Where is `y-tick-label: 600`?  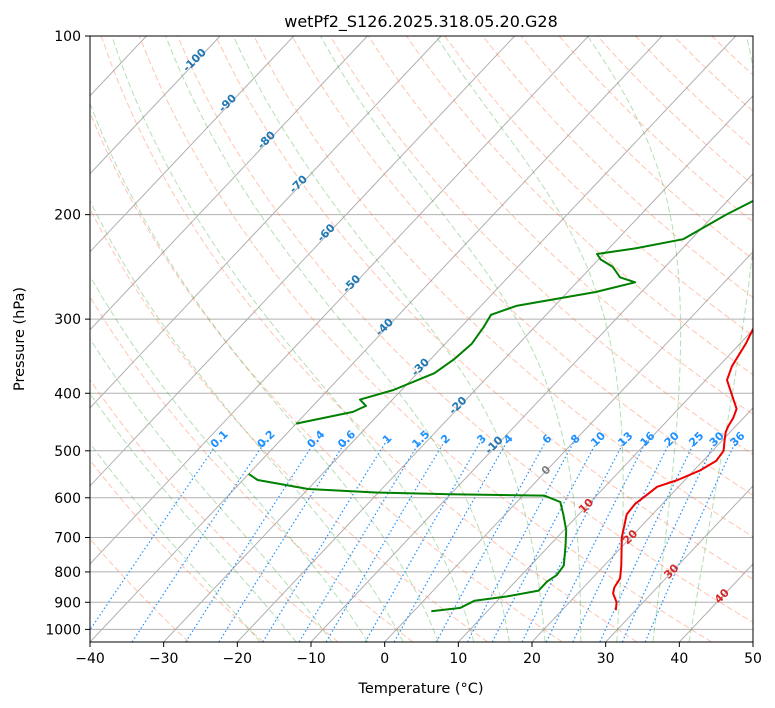
y-tick-label: 600 is located at coordinates (67, 499).